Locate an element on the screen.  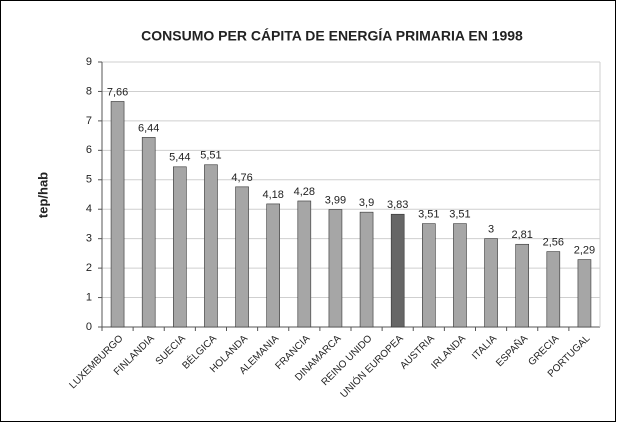
y-axis-label: tep/hab is located at coordinates (42, 195).